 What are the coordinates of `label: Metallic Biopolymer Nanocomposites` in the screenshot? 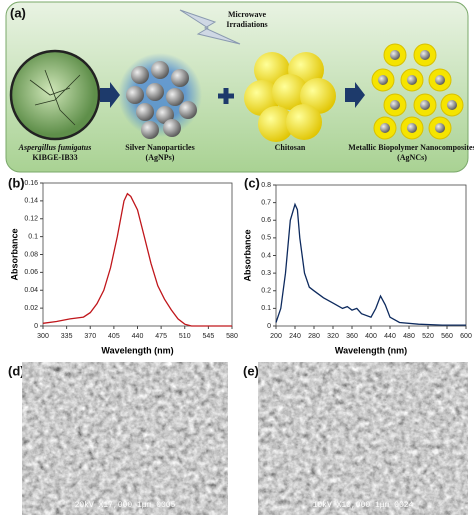 It's located at (411, 147).